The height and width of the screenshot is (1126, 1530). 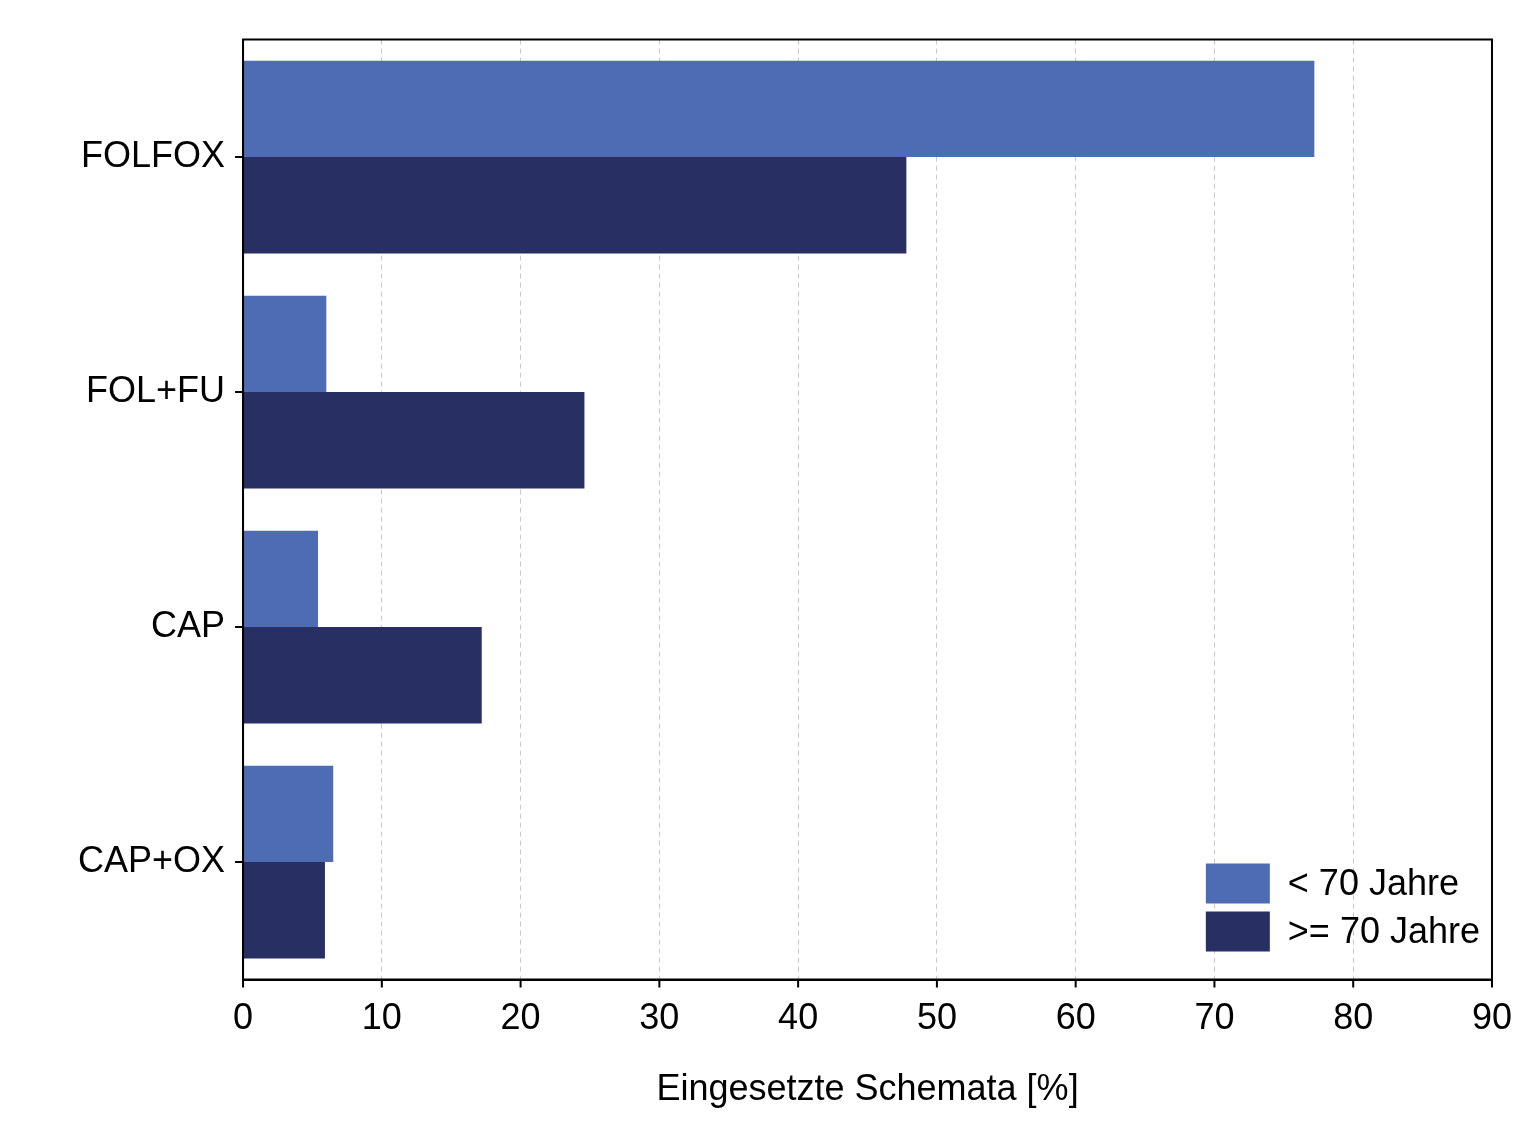 I want to click on x-axis-title: Eingesetzte Schemata [%], so click(x=867, y=1088).